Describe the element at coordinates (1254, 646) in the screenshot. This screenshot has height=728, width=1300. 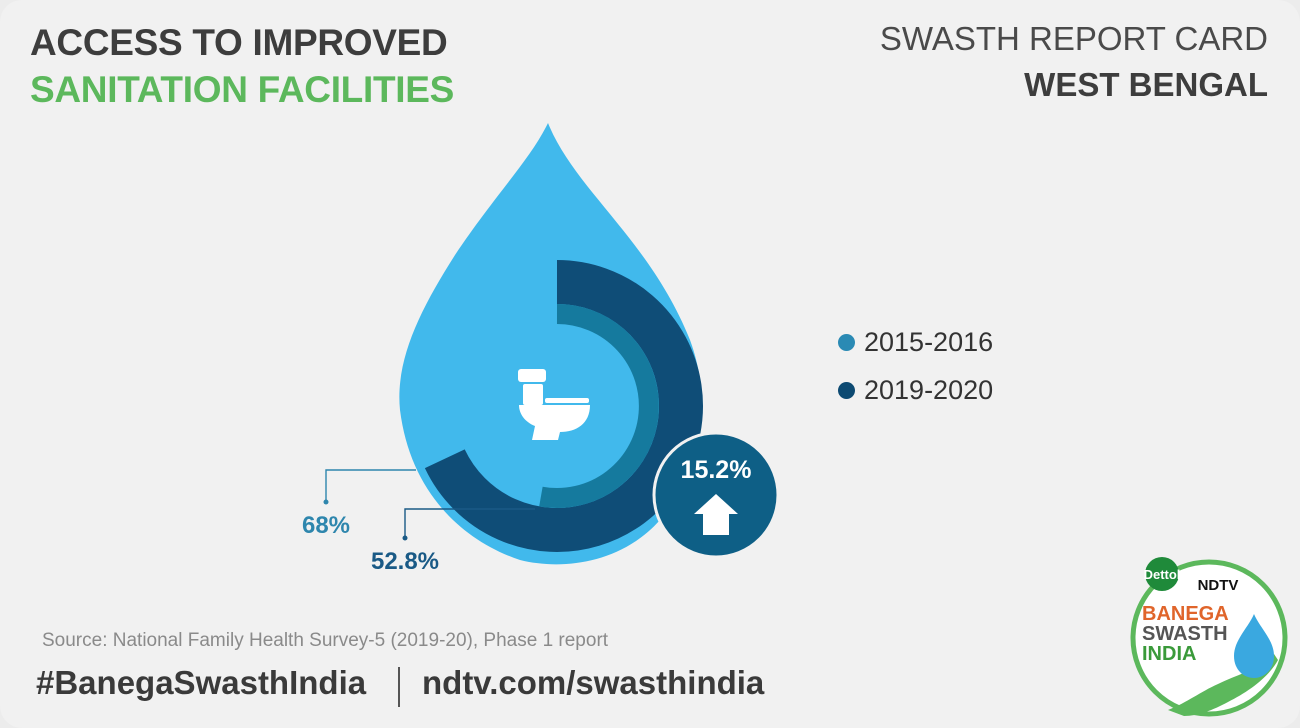
I see `water-drop-icon` at that location.